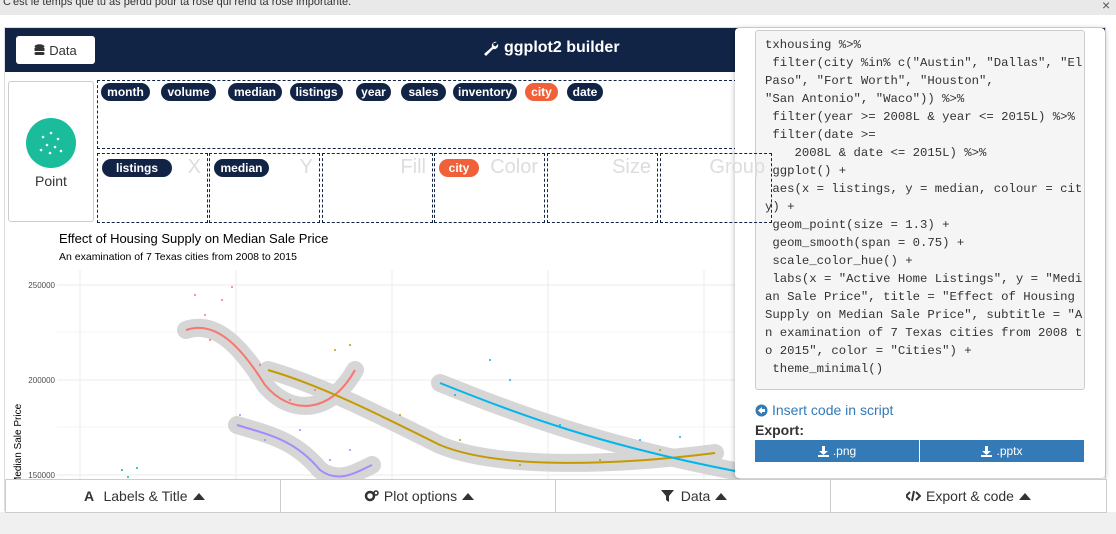 The width and height of the screenshot is (1116, 534). I want to click on code-line: scale_color_hue() +, so click(839, 261).